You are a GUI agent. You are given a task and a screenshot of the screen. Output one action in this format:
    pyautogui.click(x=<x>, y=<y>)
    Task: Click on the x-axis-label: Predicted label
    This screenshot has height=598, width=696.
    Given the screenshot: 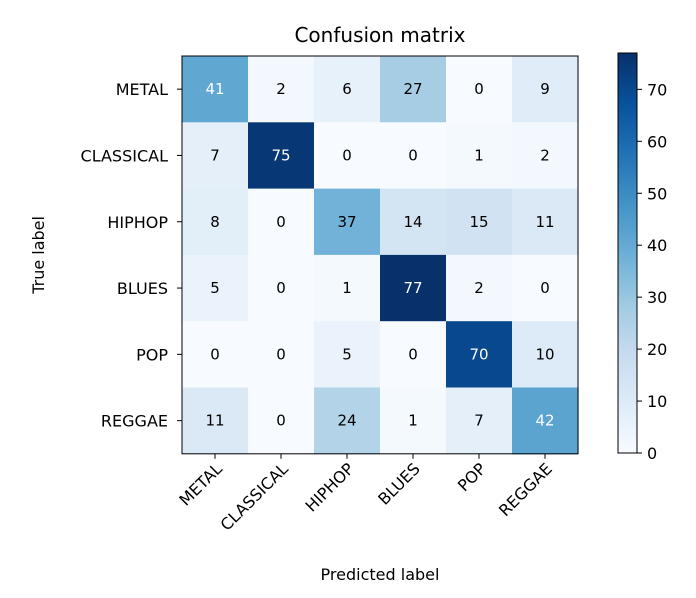 What is the action you would take?
    pyautogui.click(x=380, y=574)
    